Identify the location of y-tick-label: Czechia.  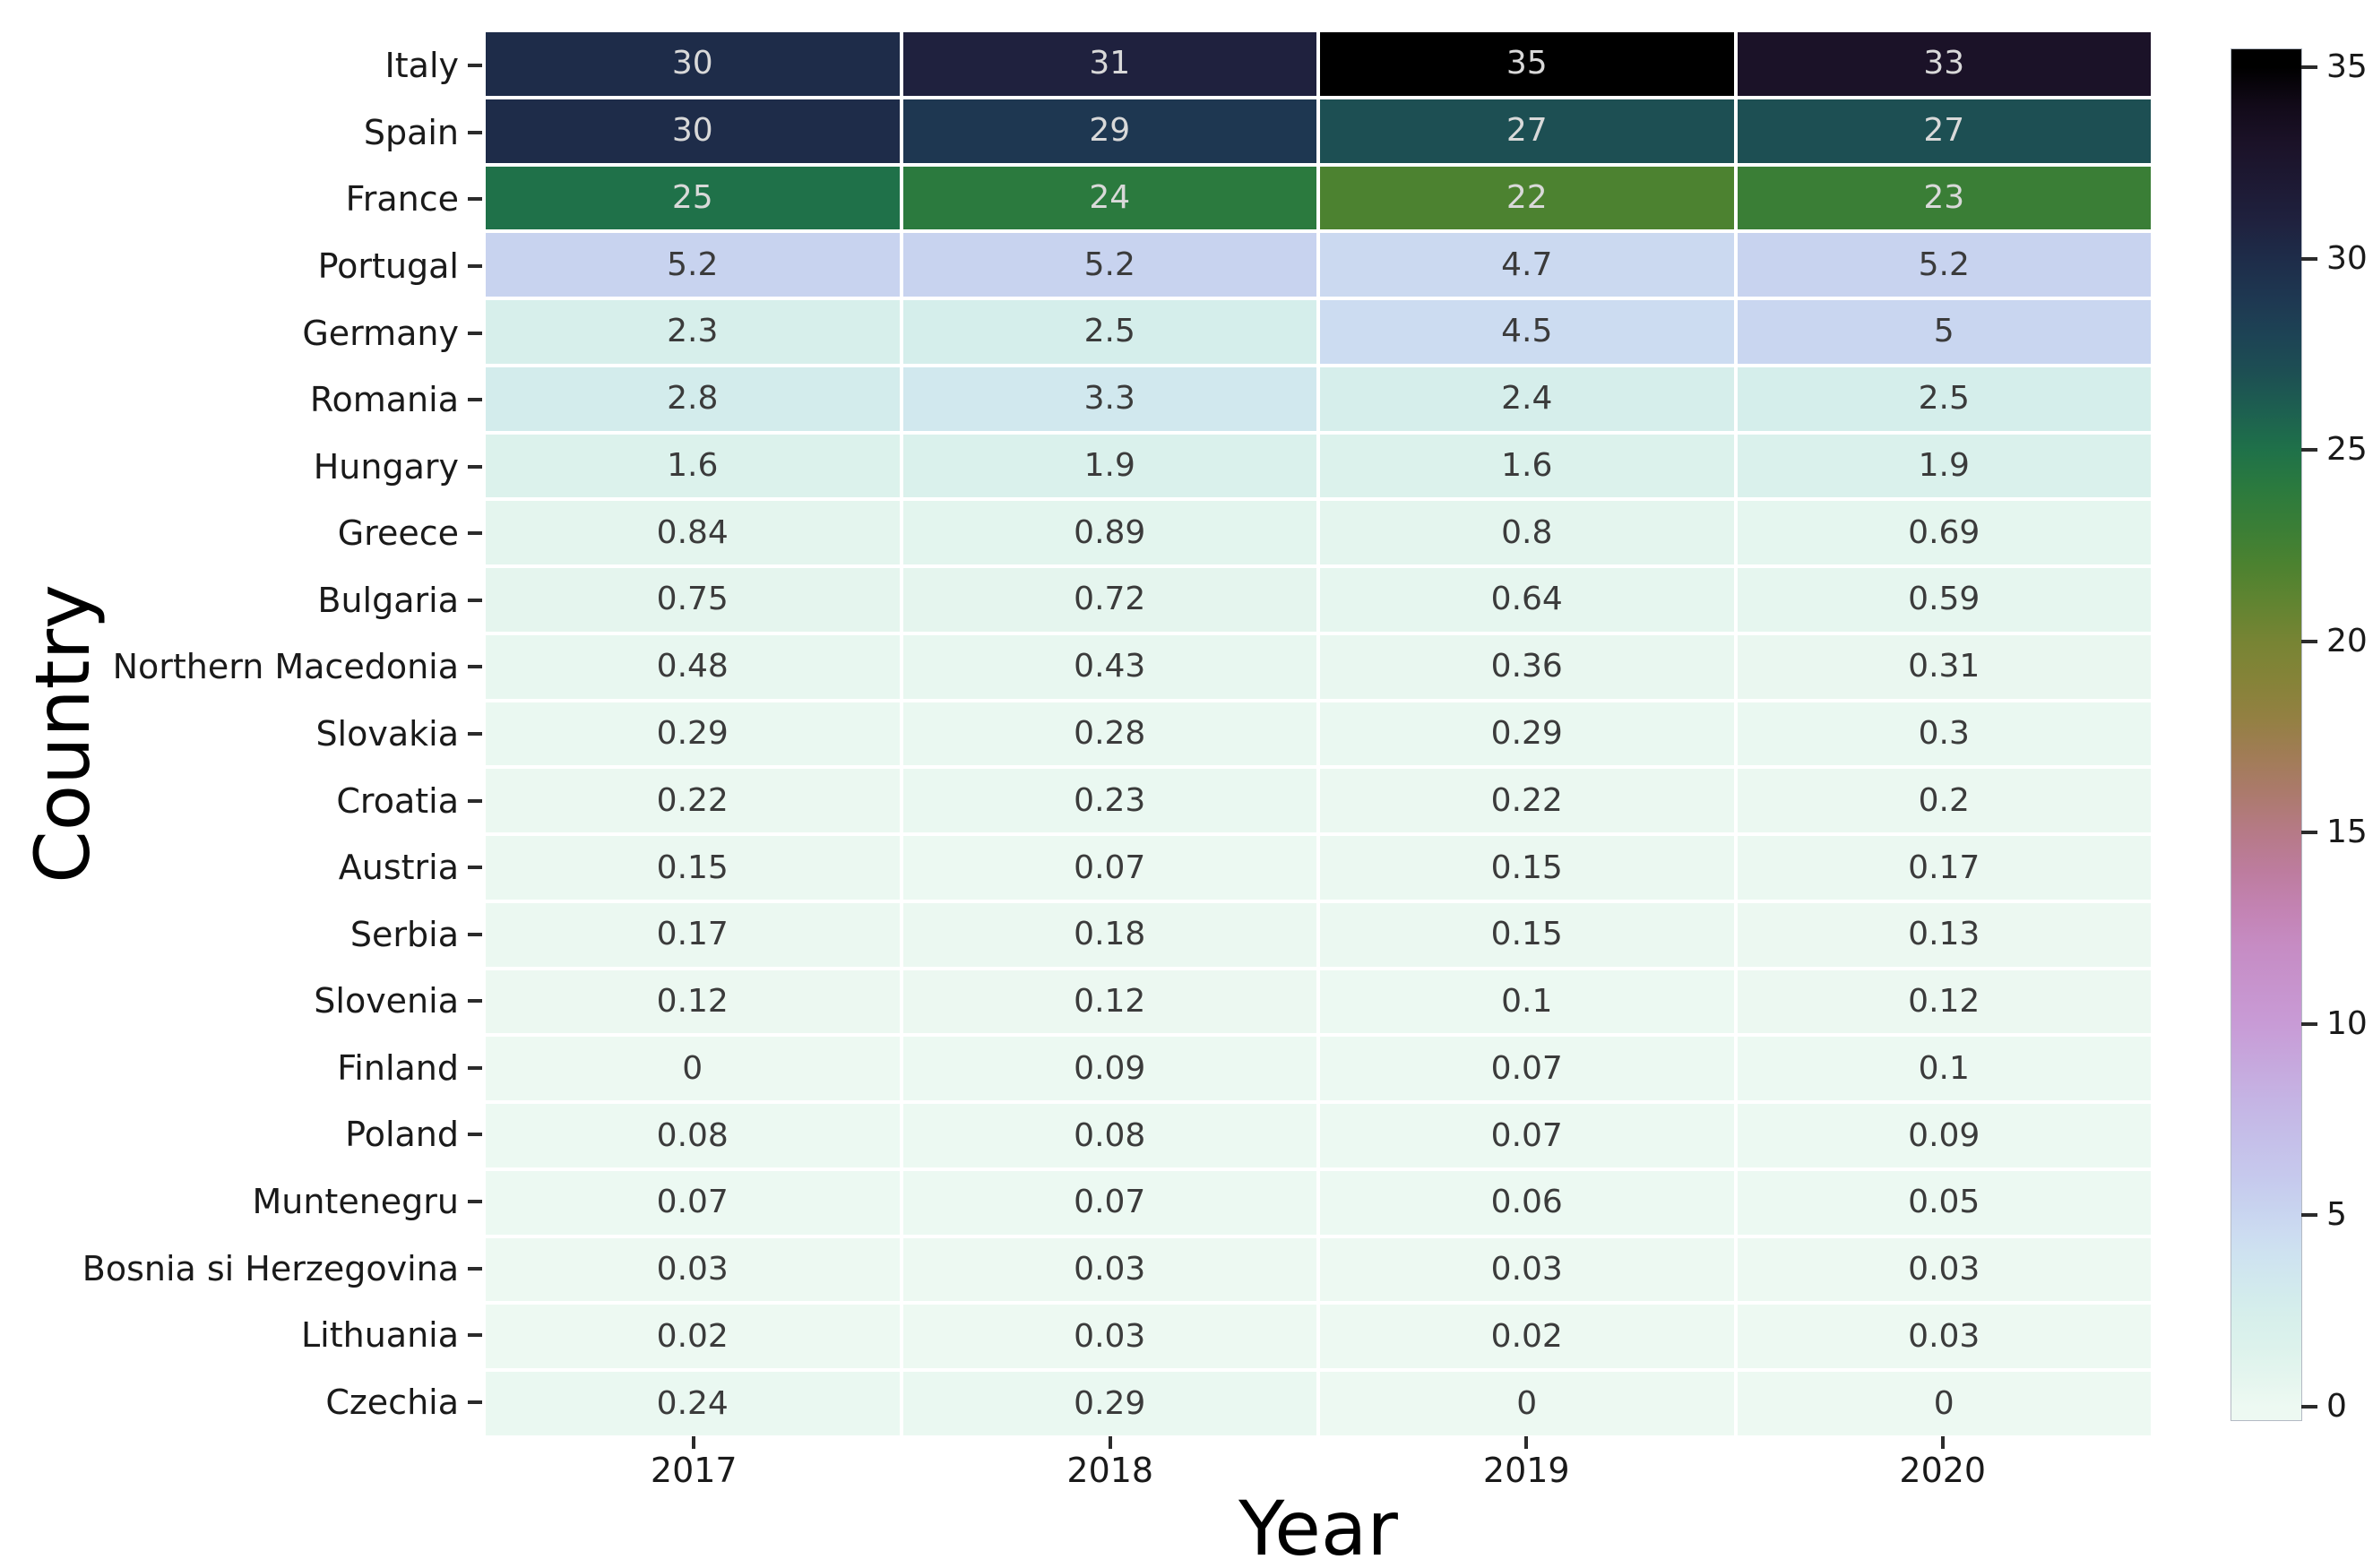
(392, 1402).